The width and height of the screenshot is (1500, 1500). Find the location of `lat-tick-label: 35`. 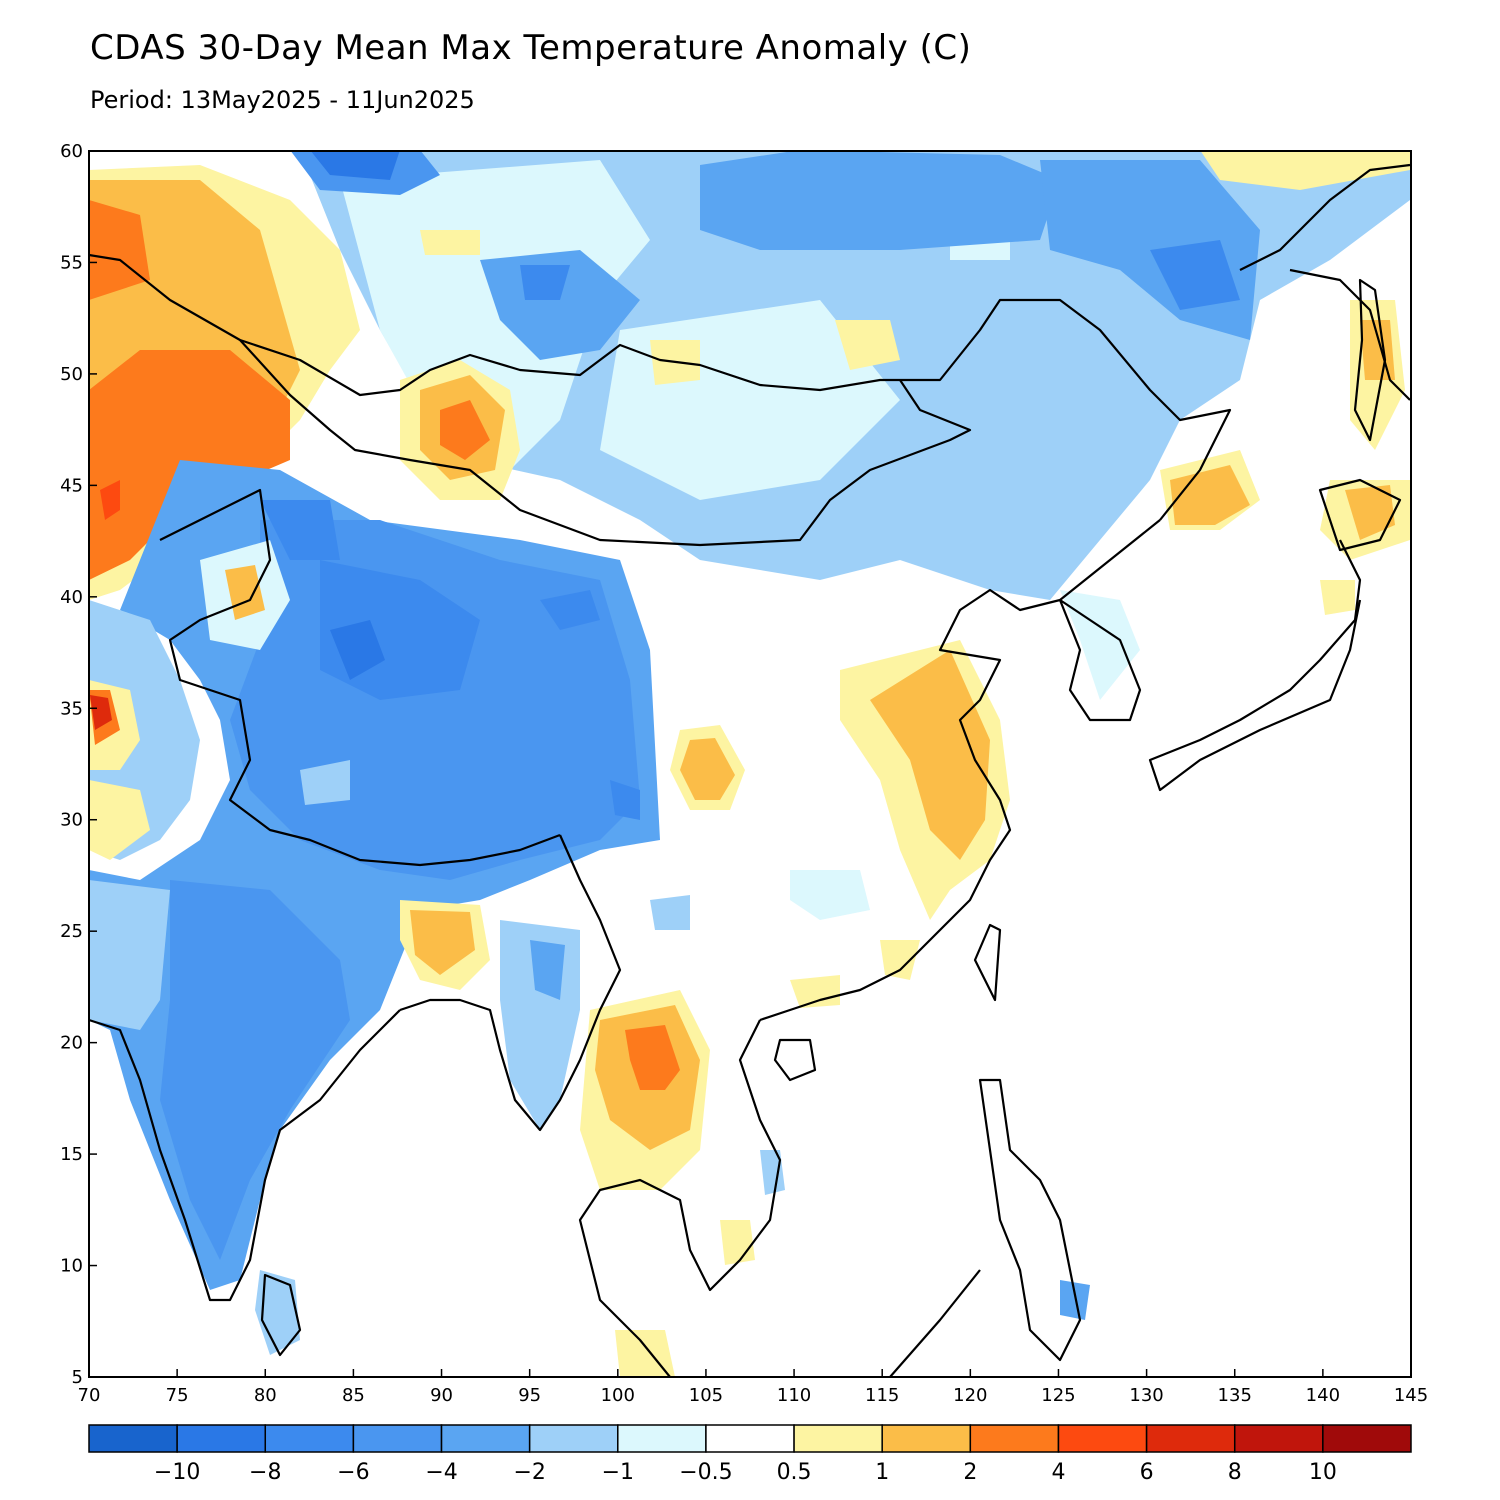

lat-tick-label: 35 is located at coordinates (71, 708).